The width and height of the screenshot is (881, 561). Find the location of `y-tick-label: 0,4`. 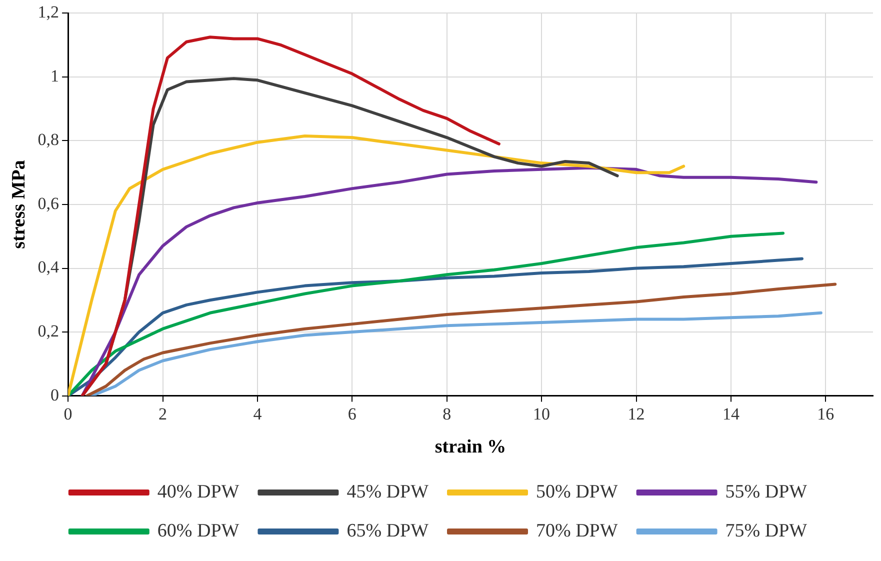

y-tick-label: 0,4 is located at coordinates (49, 267).